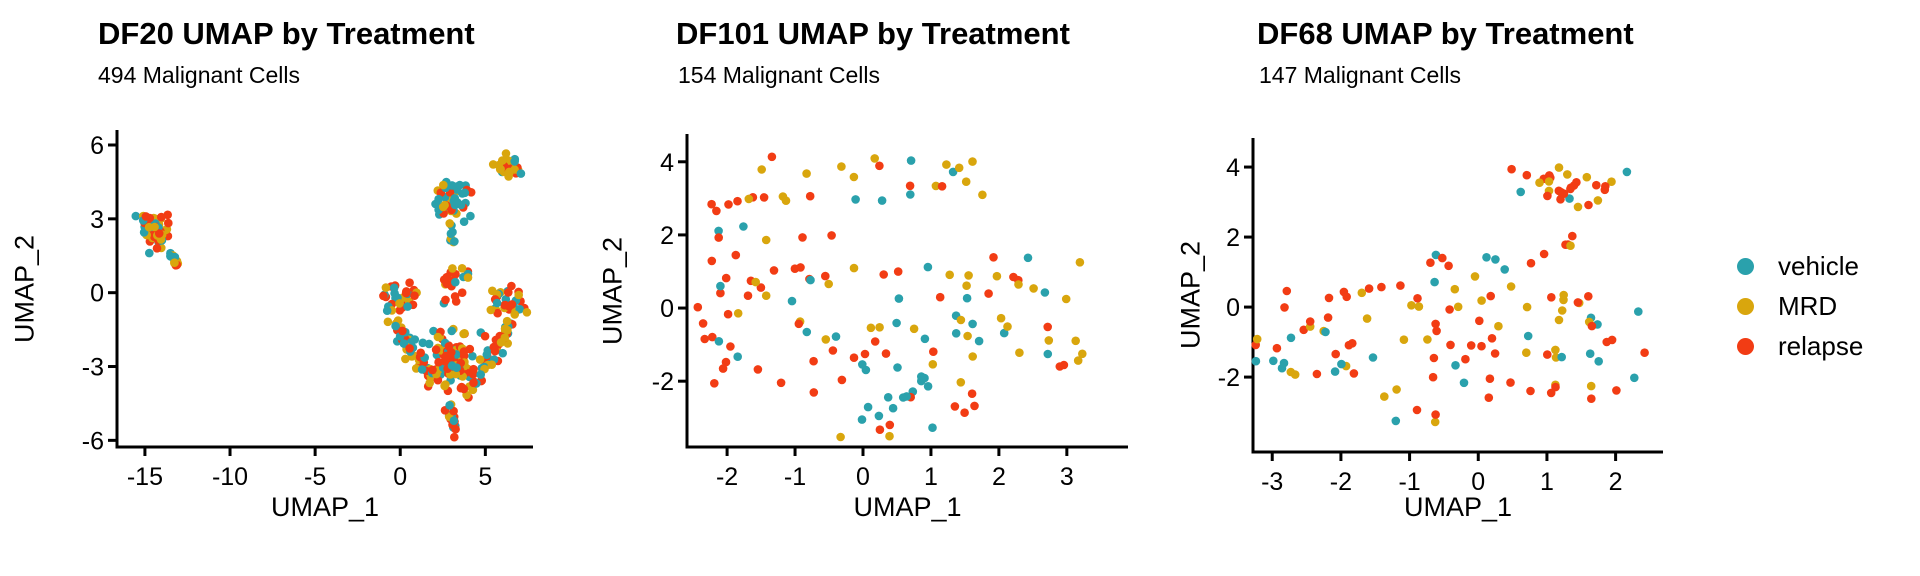 The height and width of the screenshot is (576, 1920). I want to click on x-tick-label: 1, so click(931, 477).